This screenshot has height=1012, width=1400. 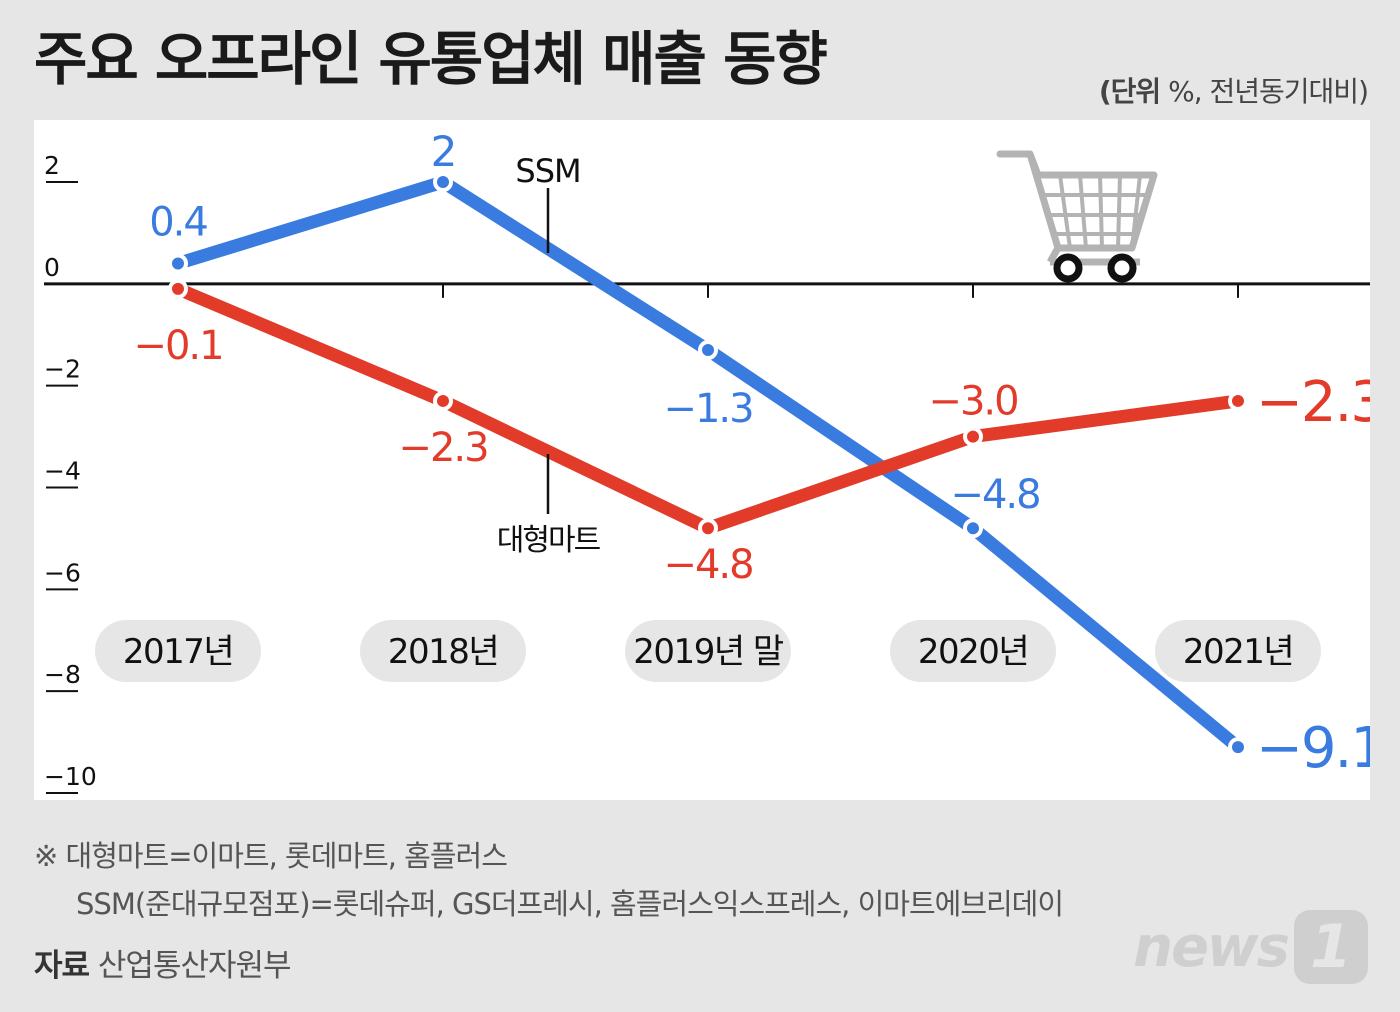 I want to click on shopping-cart-icon, so click(x=1077, y=216).